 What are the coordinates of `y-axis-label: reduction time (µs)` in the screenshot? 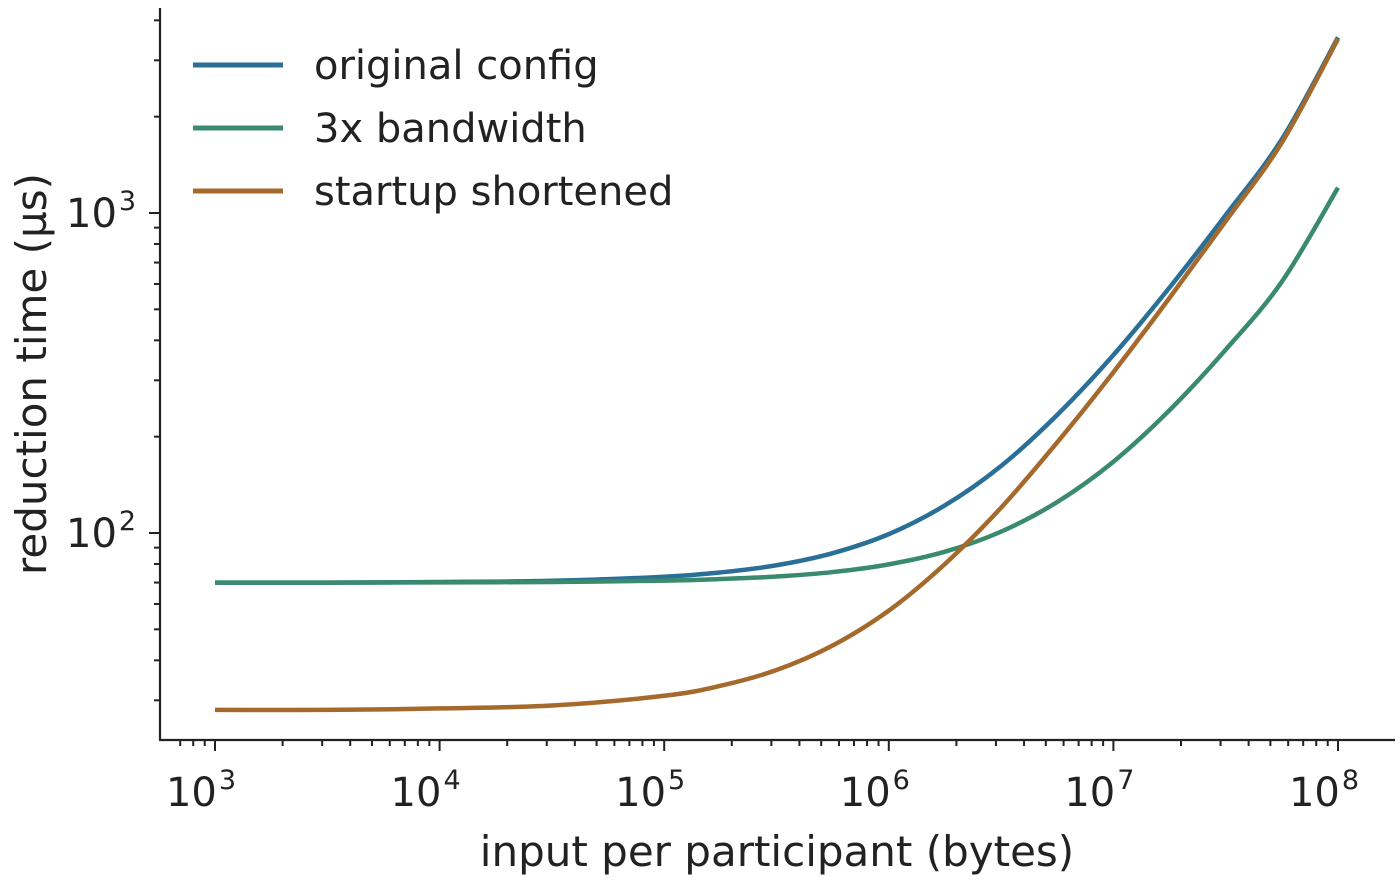 It's located at (31, 374).